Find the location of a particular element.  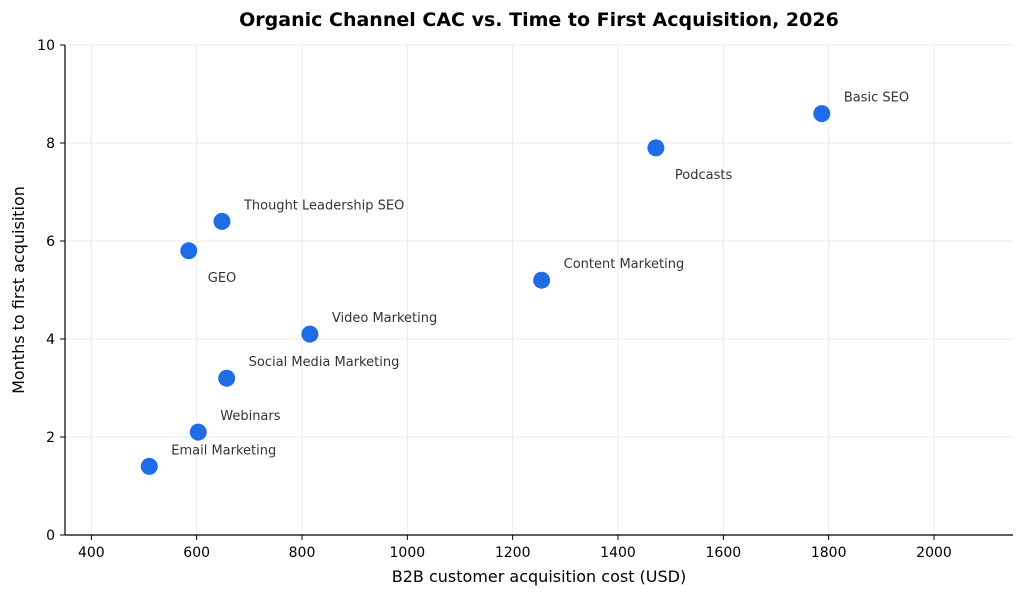

y-tick-label: 6 is located at coordinates (50, 242).